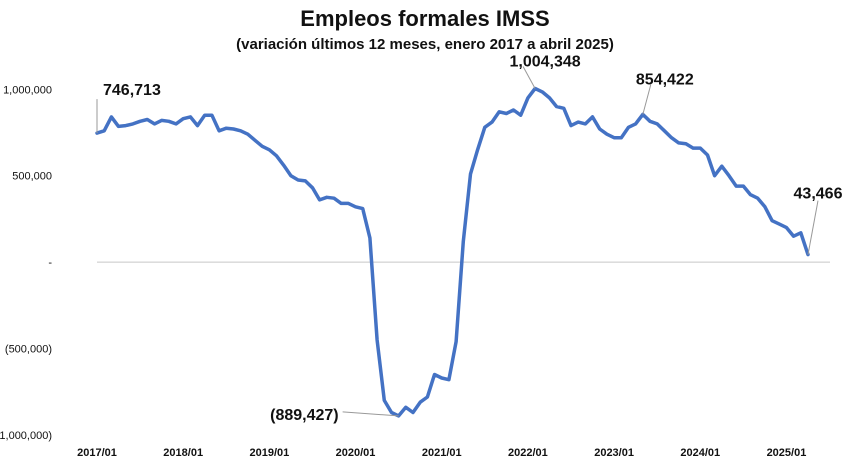  I want to click on data-label: 43,466, so click(818, 194).